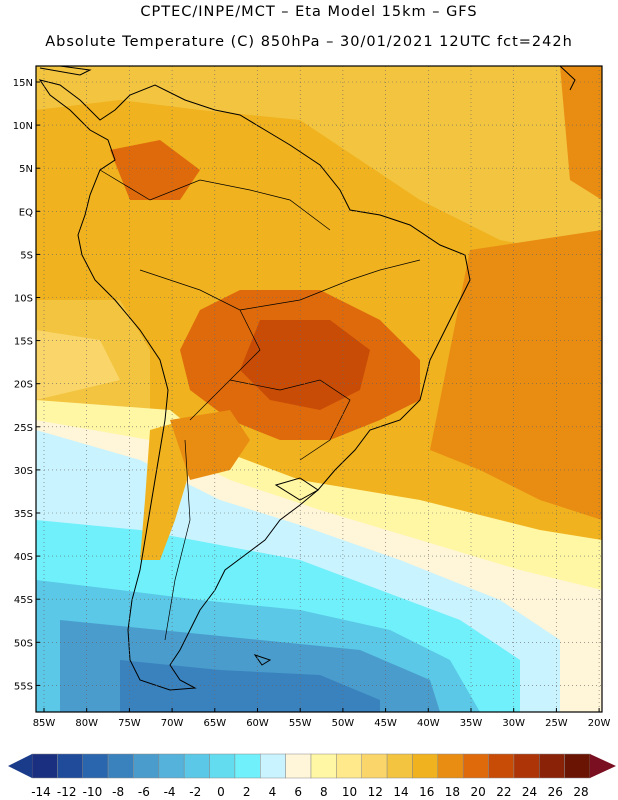  What do you see at coordinates (23, 514) in the screenshot?
I see `lat-label: 35S` at bounding box center [23, 514].